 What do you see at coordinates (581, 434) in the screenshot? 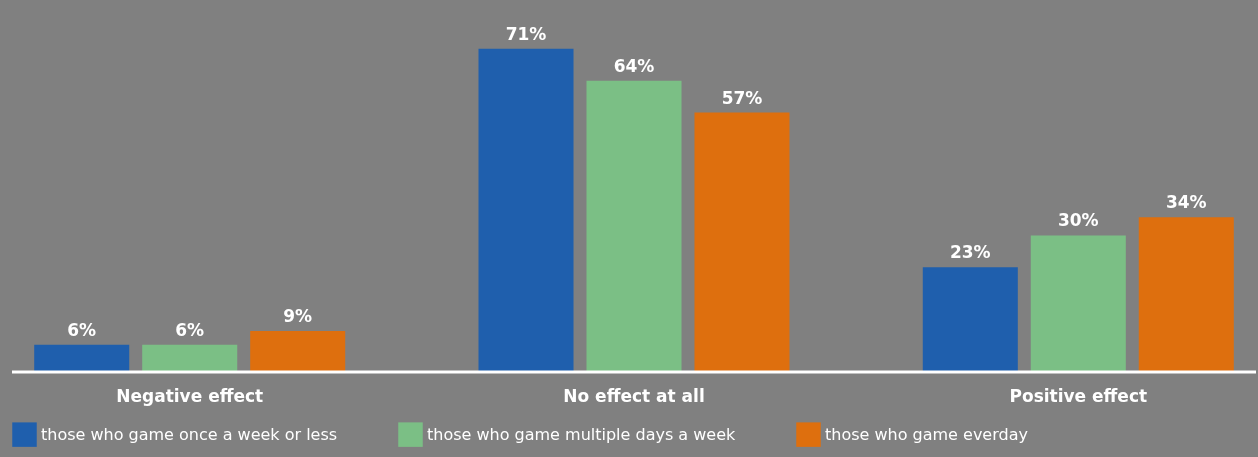
I see `legend-label: those who game multiple days a week` at bounding box center [581, 434].